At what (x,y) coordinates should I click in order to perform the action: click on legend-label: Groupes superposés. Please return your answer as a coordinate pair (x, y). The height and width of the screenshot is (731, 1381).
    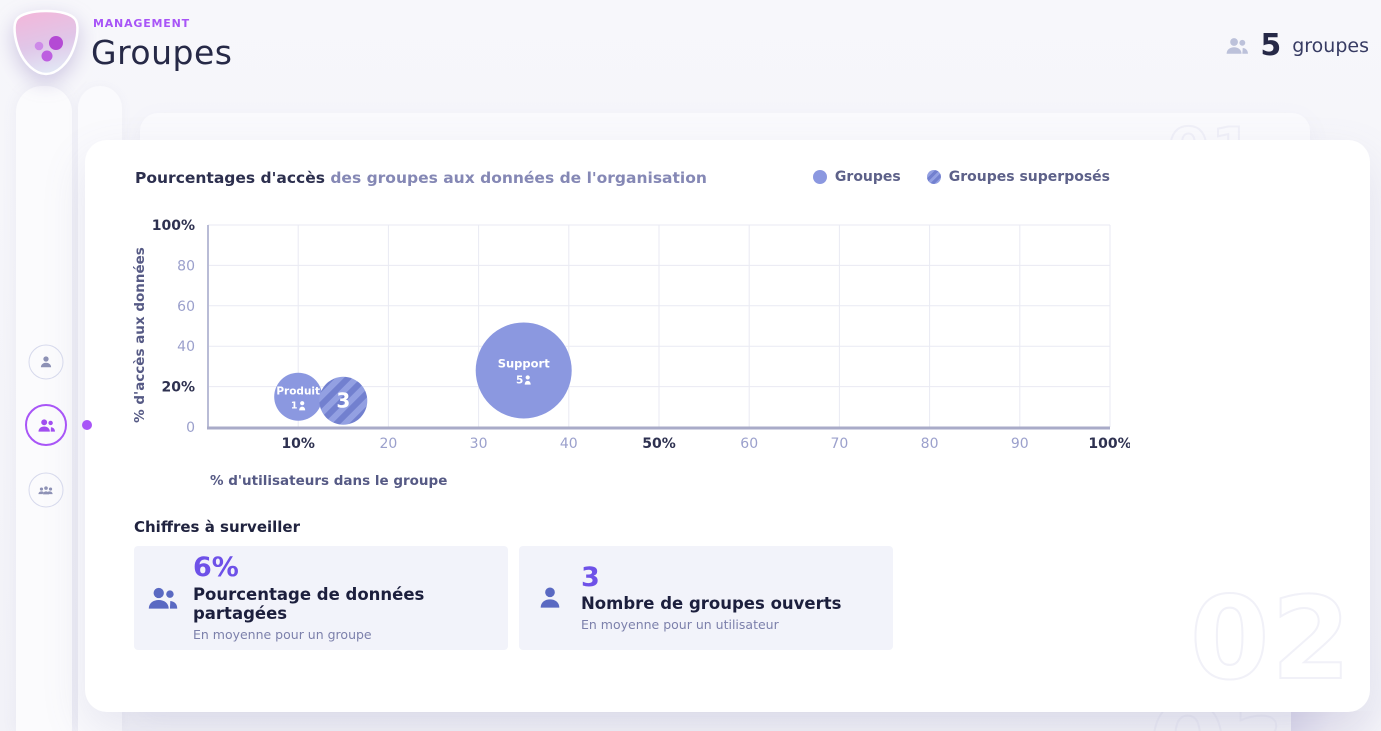
    Looking at the image, I should click on (1029, 177).